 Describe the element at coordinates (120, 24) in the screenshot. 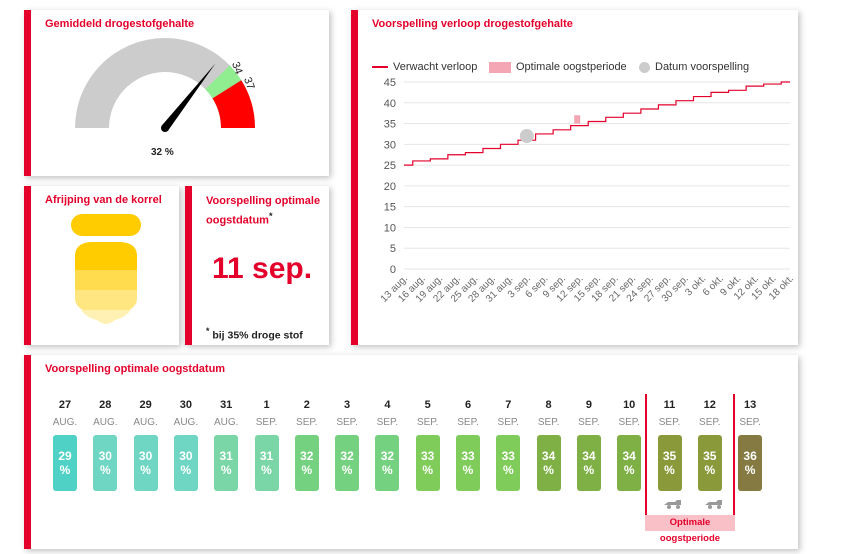

I see `gauge-title: Gemiddeld drogestofgehalte` at that location.